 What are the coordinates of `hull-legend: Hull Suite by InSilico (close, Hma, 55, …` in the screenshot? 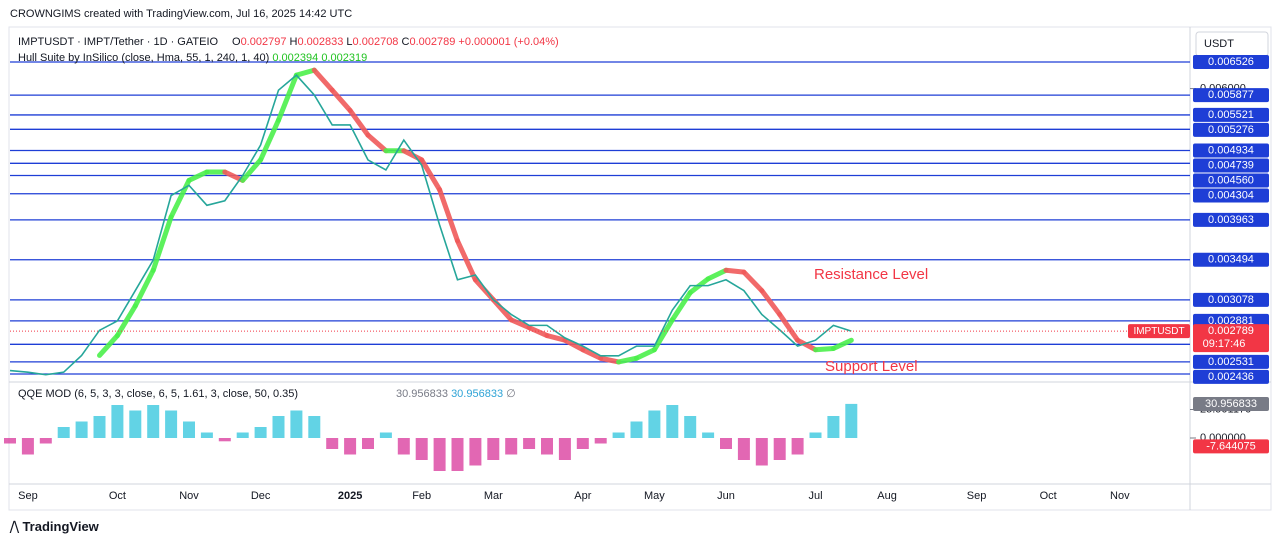 It's located at (192, 58).